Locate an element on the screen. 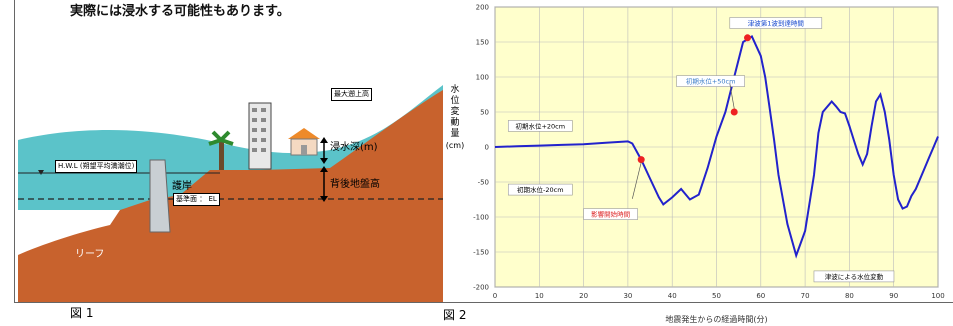  house is located at coordinates (304, 133).